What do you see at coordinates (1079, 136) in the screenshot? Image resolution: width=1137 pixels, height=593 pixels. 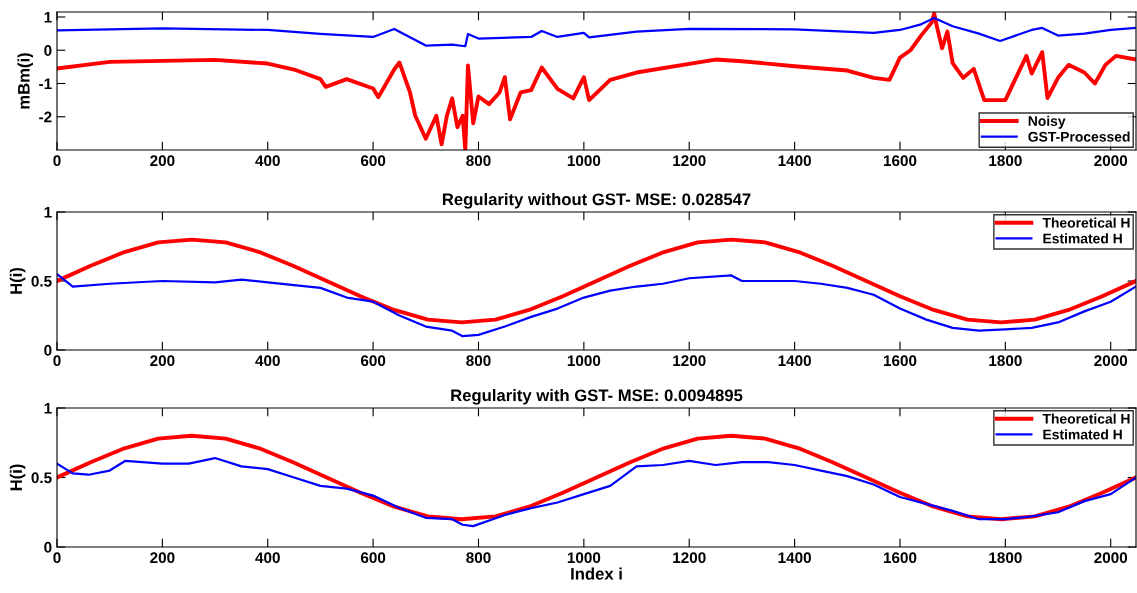 I see `legend-label: GST-Processed` at bounding box center [1079, 136].